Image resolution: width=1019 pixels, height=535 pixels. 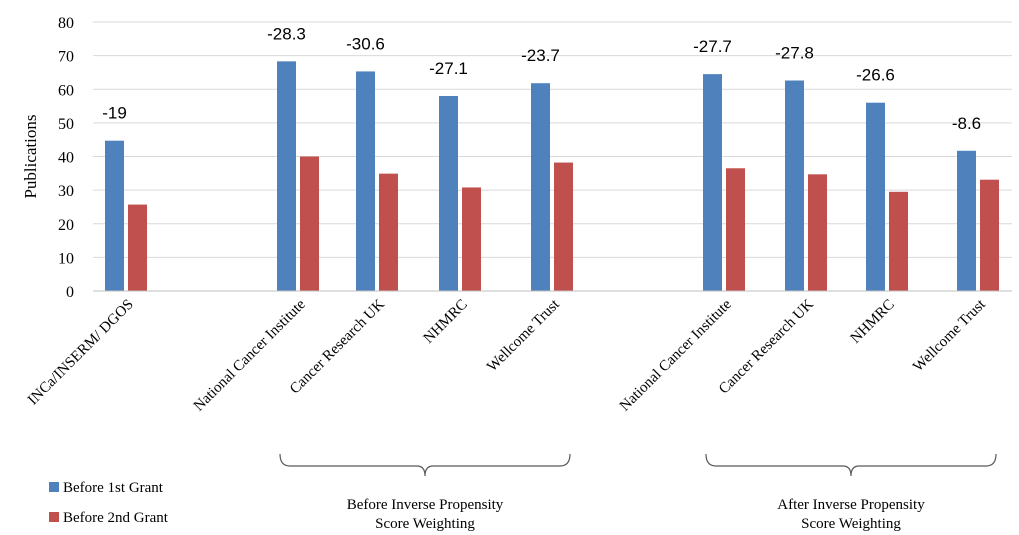 What do you see at coordinates (116, 518) in the screenshot?
I see `legend-label: Before 2nd Grant` at bounding box center [116, 518].